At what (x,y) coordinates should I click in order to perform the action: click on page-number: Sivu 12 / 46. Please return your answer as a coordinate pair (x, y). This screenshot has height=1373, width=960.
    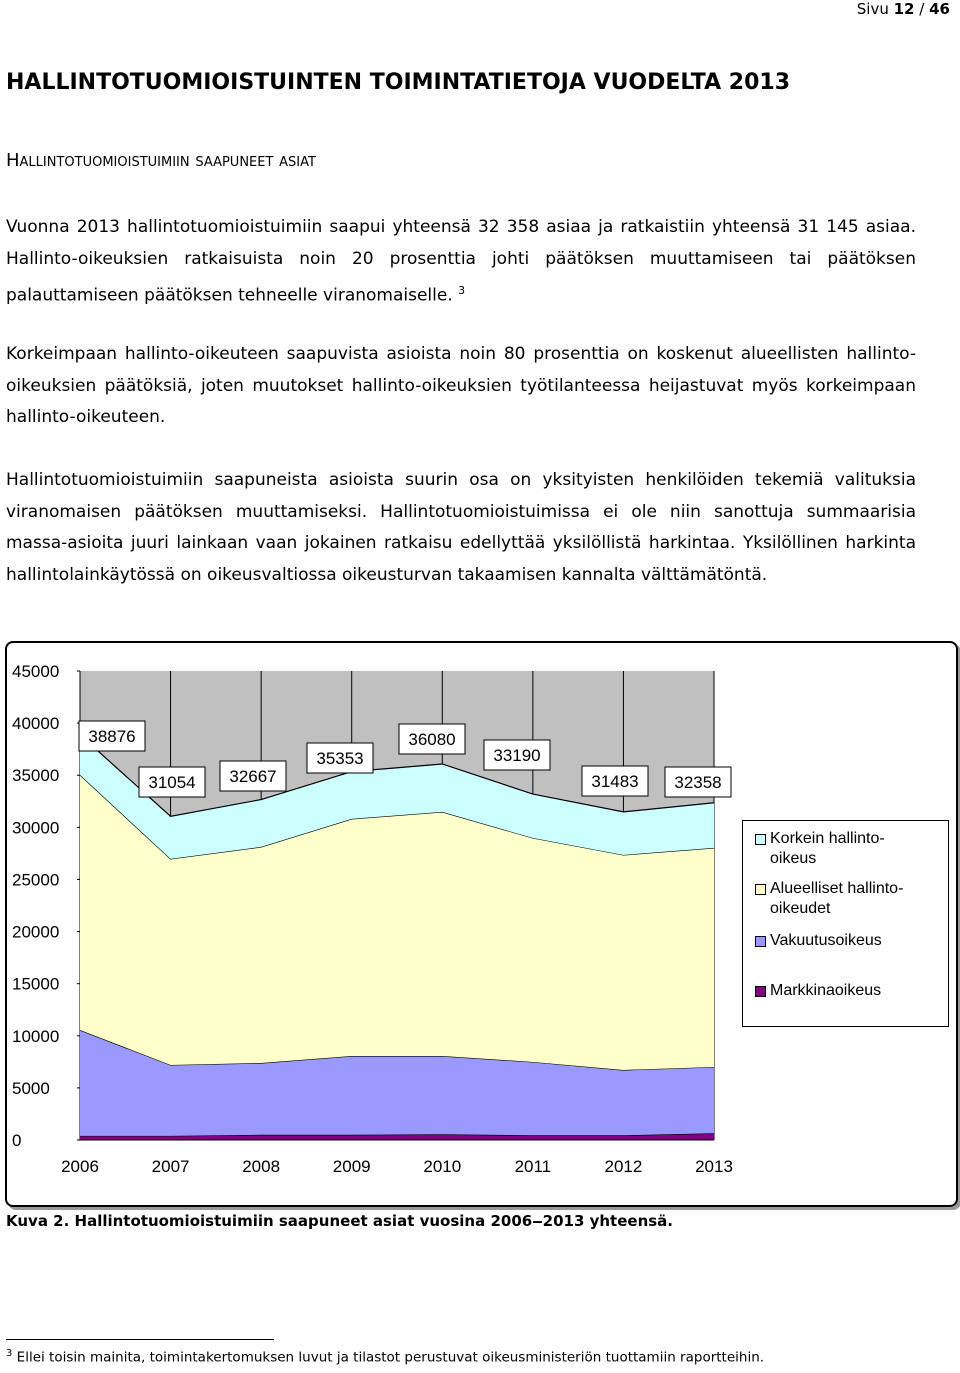
    Looking at the image, I should click on (903, 9).